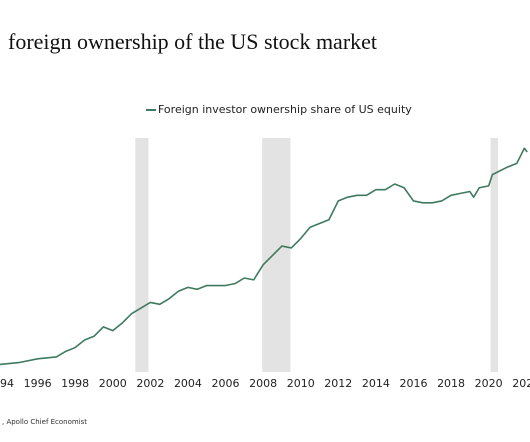  I want to click on chart-title: foreign ownership of the US stock market, so click(192, 41).